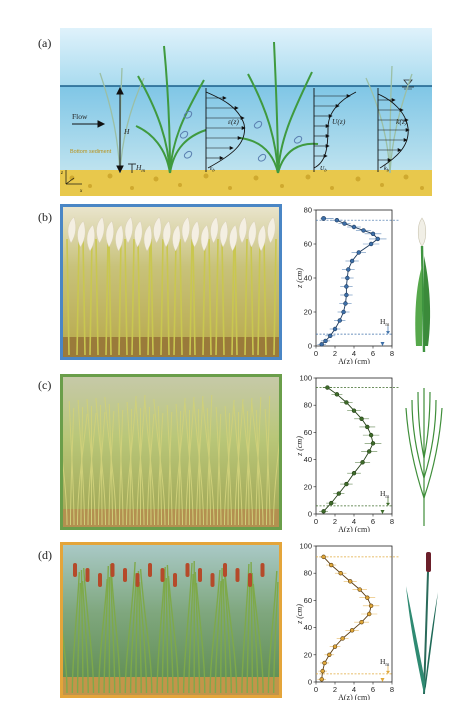 The height and width of the screenshot is (714, 466). What do you see at coordinates (332, 126) in the screenshot?
I see `velocity-arrows` at bounding box center [332, 126].